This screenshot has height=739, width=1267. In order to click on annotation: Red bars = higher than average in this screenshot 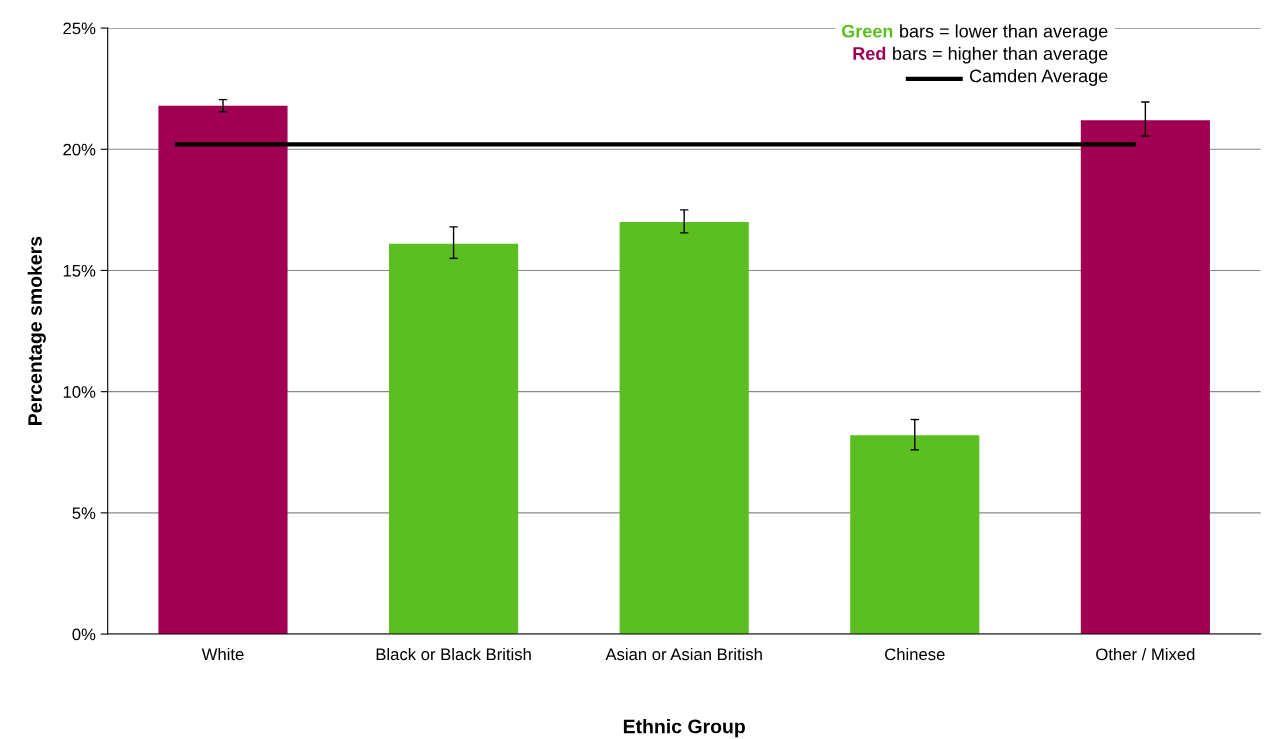, I will do `click(980, 55)`.